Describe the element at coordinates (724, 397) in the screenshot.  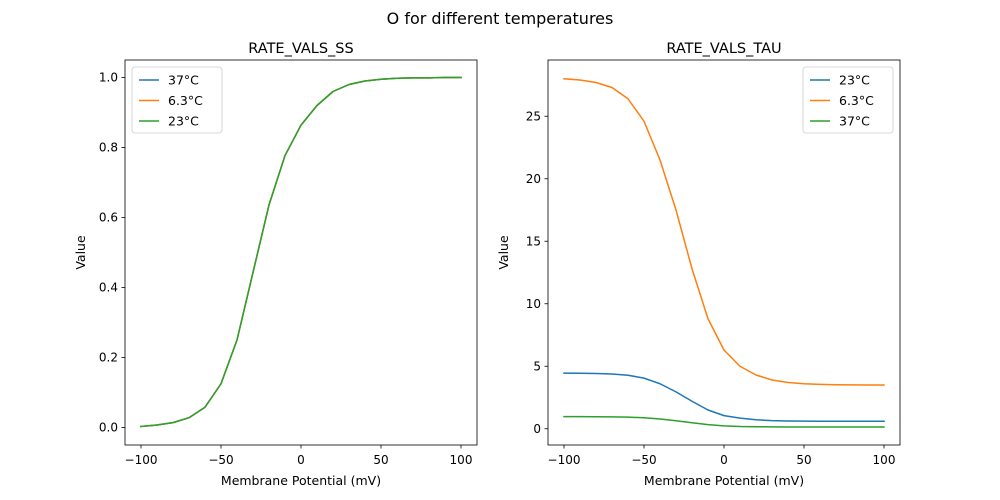
I see `series-line-23C` at that location.